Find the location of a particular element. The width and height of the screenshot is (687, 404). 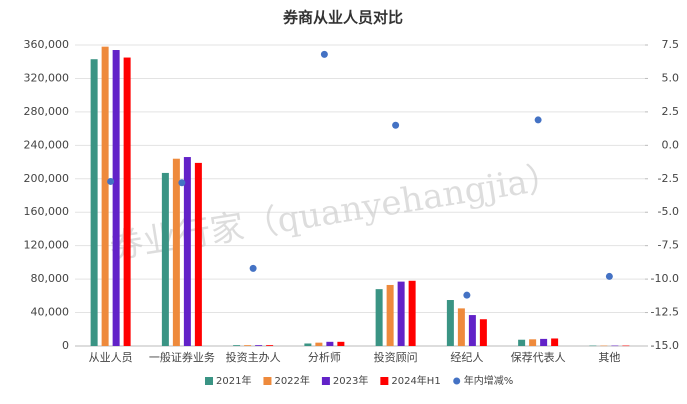

y-tick-label: 160,000 is located at coordinates (47, 211).